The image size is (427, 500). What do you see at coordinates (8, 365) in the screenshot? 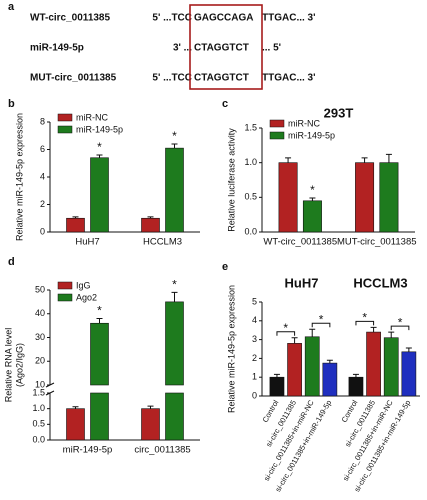
I see `y-axis-label: Relative RNA level` at bounding box center [8, 365].